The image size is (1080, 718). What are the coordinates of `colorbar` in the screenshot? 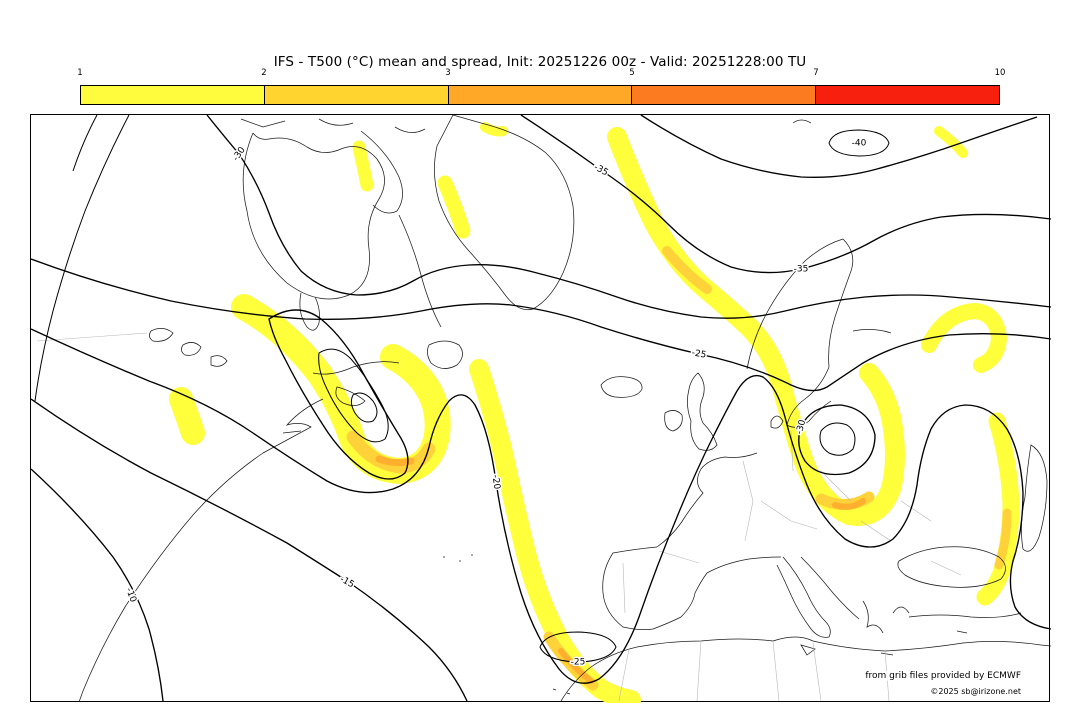 It's located at (540, 95).